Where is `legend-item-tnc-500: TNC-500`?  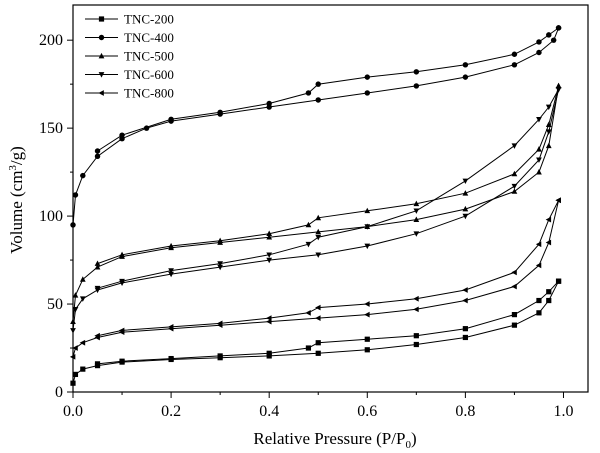 legend-item-tnc-500: TNC-500 is located at coordinates (129, 56).